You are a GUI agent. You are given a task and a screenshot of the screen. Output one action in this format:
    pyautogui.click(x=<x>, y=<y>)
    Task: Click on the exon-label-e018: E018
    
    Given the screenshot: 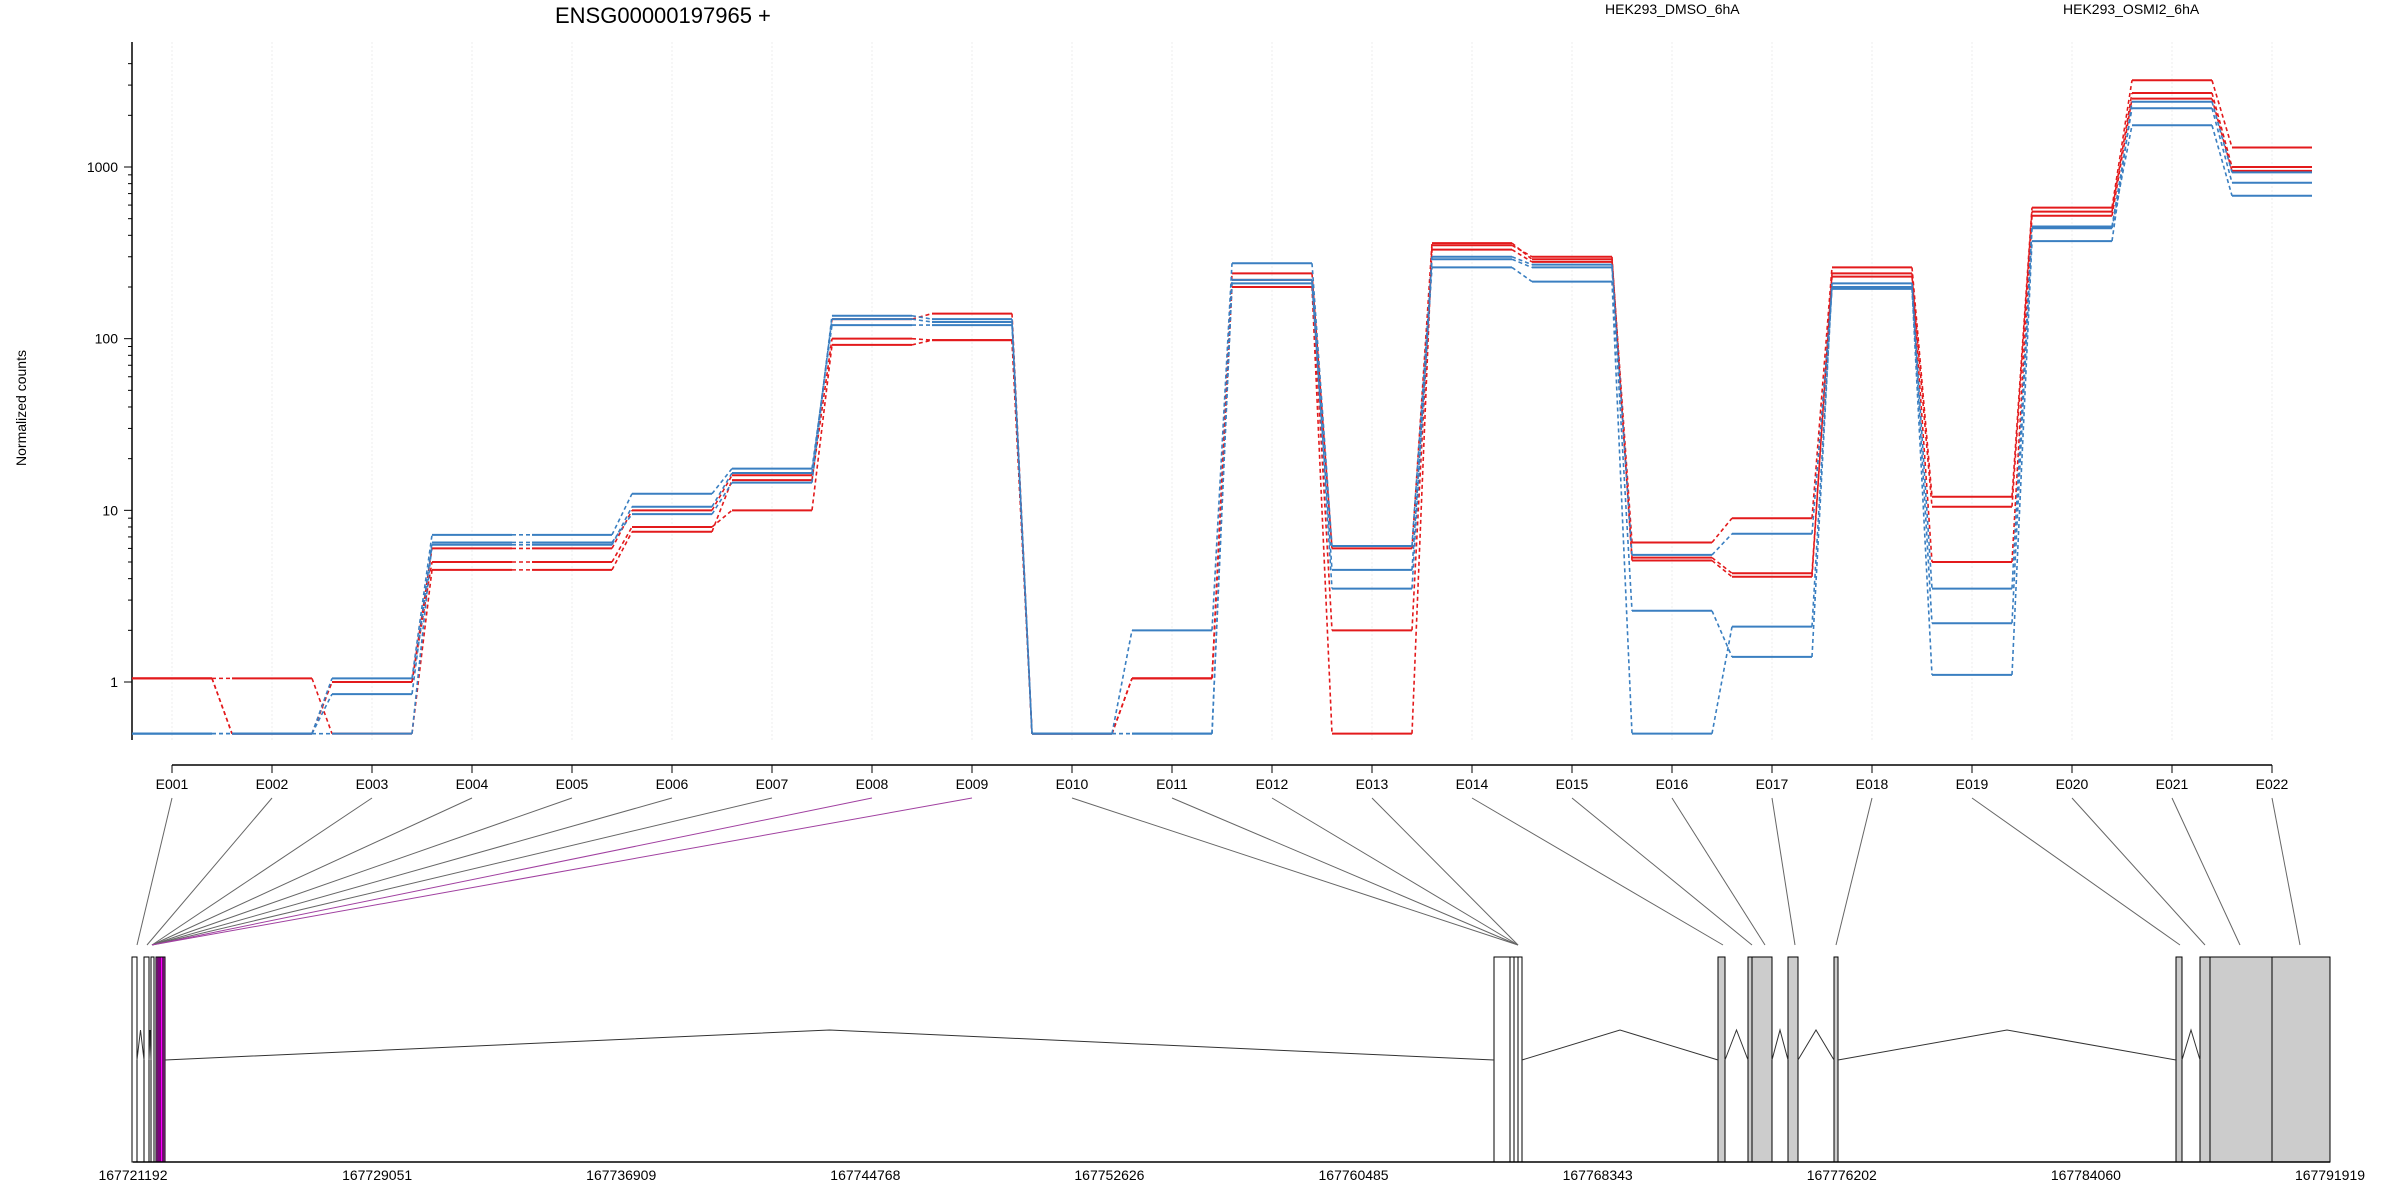 What is the action you would take?
    pyautogui.click(x=1872, y=784)
    